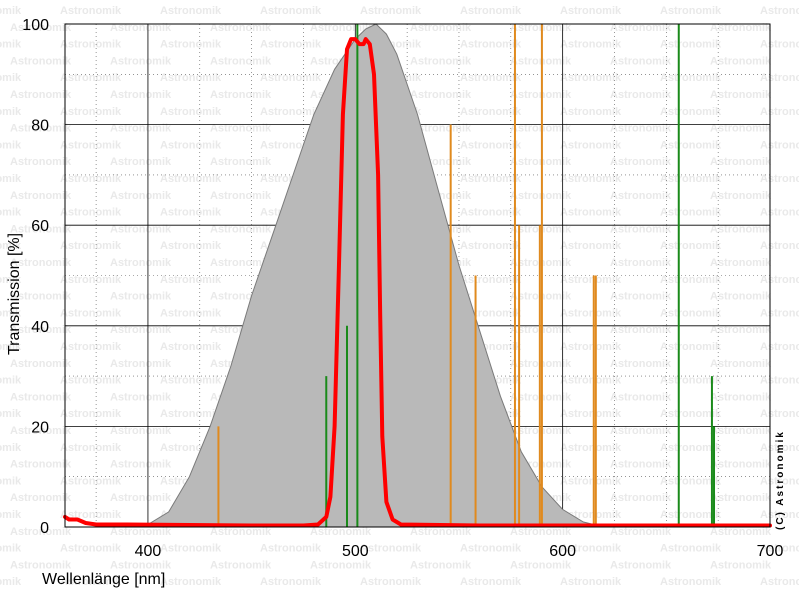 The height and width of the screenshot is (600, 799). I want to click on y-tick-label: 20, so click(40, 427).